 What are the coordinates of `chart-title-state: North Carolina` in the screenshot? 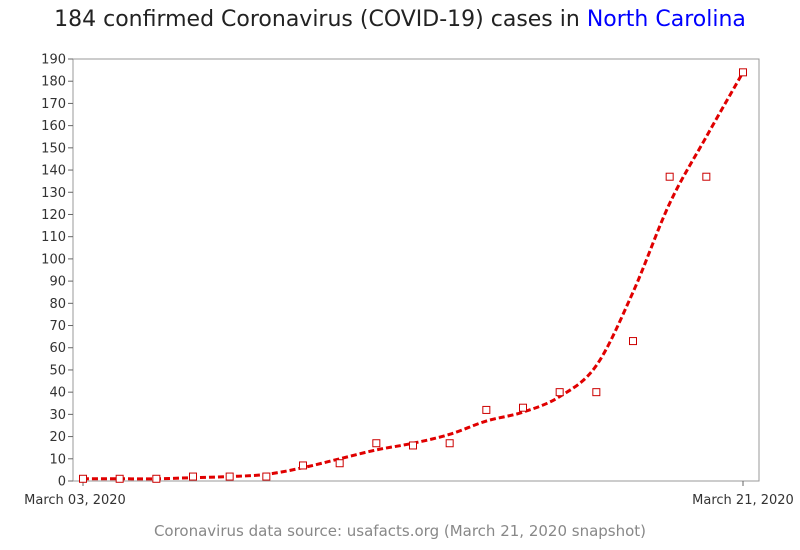 It's located at (666, 19).